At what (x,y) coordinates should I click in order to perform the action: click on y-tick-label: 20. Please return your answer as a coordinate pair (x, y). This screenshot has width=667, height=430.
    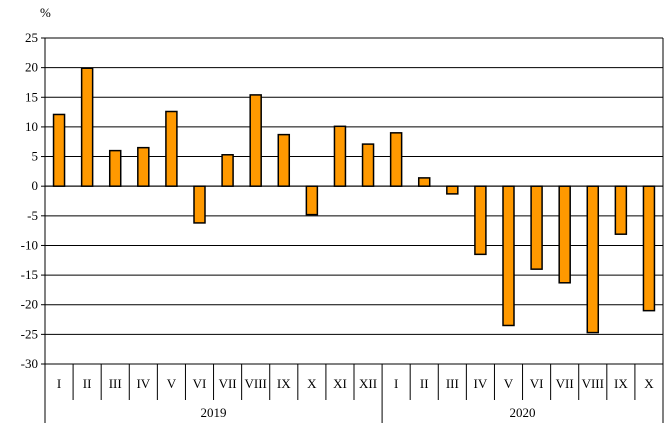
    Looking at the image, I should click on (31, 67).